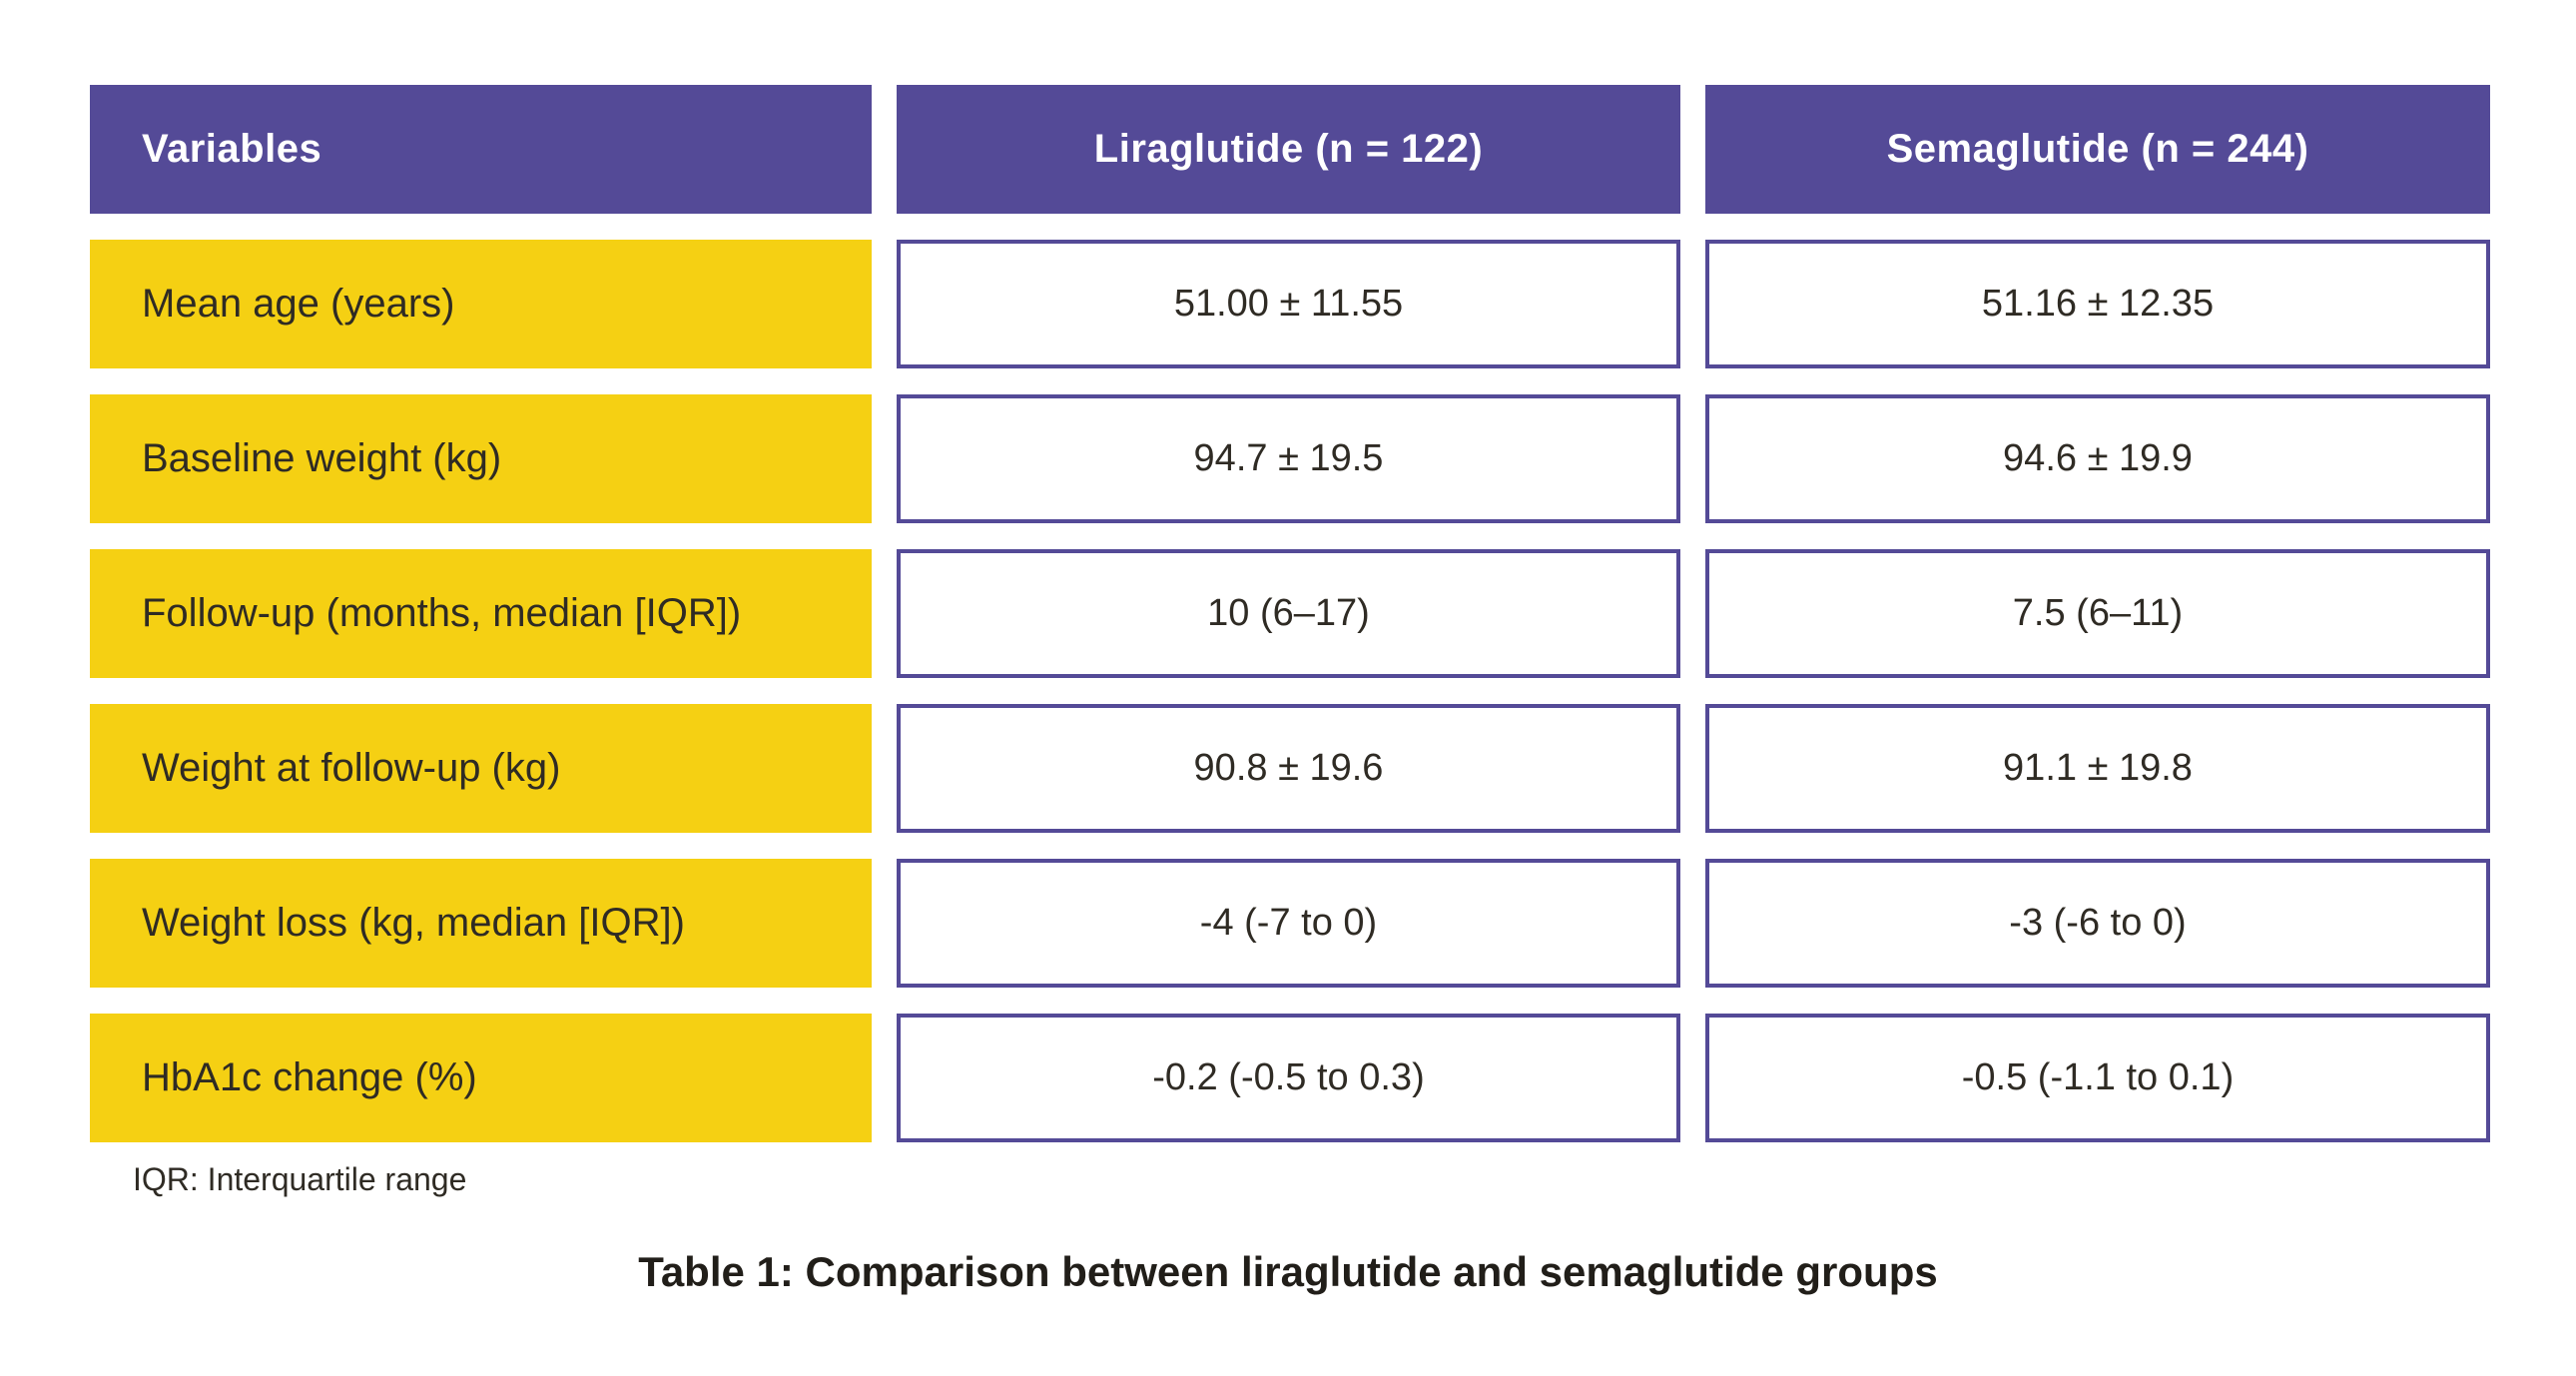 The height and width of the screenshot is (1376, 2576). What do you see at coordinates (300, 1179) in the screenshot?
I see `iqr-footnote: IQR: Interquartile range` at bounding box center [300, 1179].